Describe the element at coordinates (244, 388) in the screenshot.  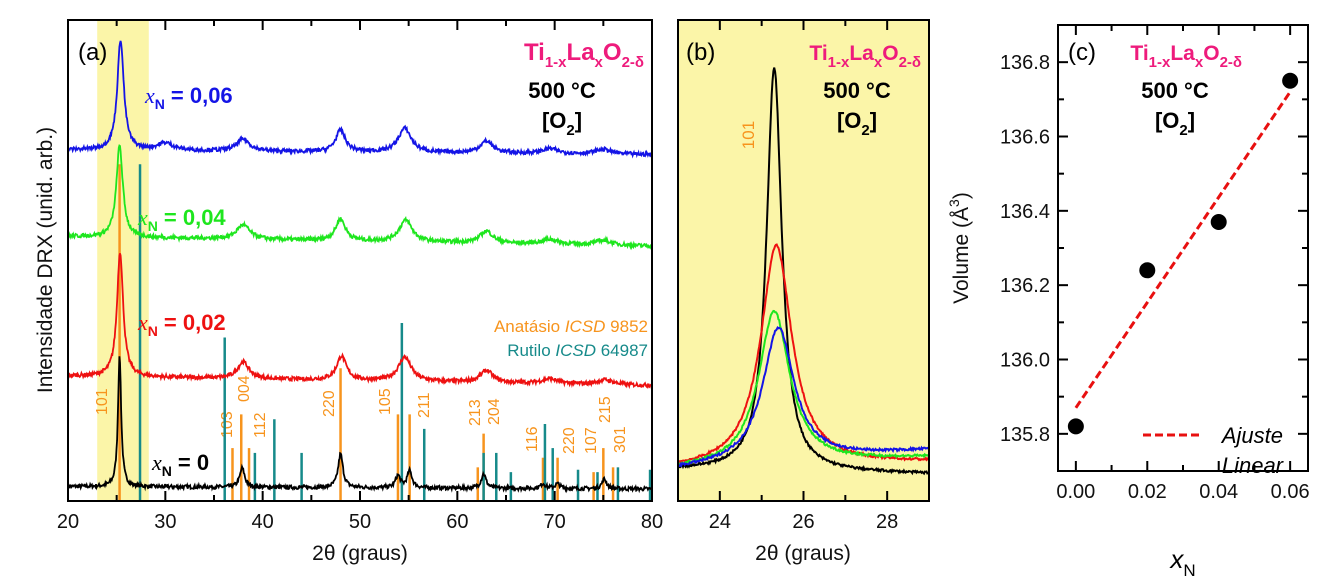
I see `hkl-label: 004` at that location.